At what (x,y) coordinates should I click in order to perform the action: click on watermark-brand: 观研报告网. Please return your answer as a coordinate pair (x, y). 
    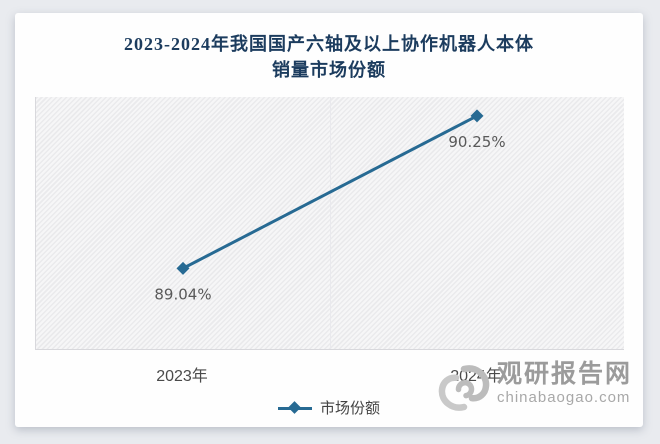
    Looking at the image, I should click on (565, 374).